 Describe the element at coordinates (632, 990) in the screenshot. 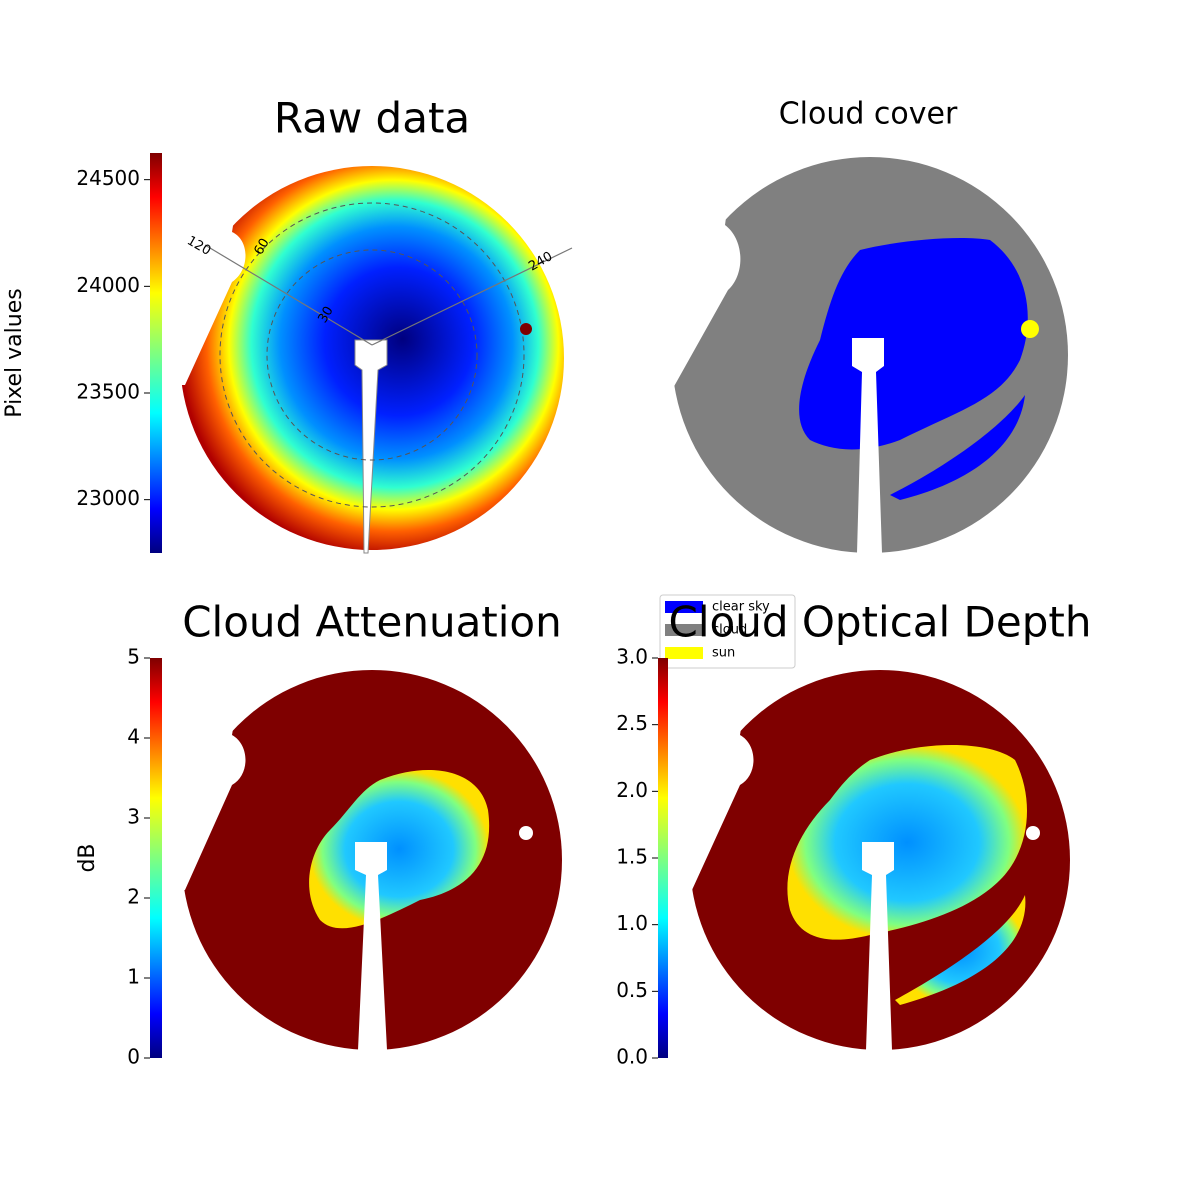

I see `y-tick-label: 0.5` at that location.